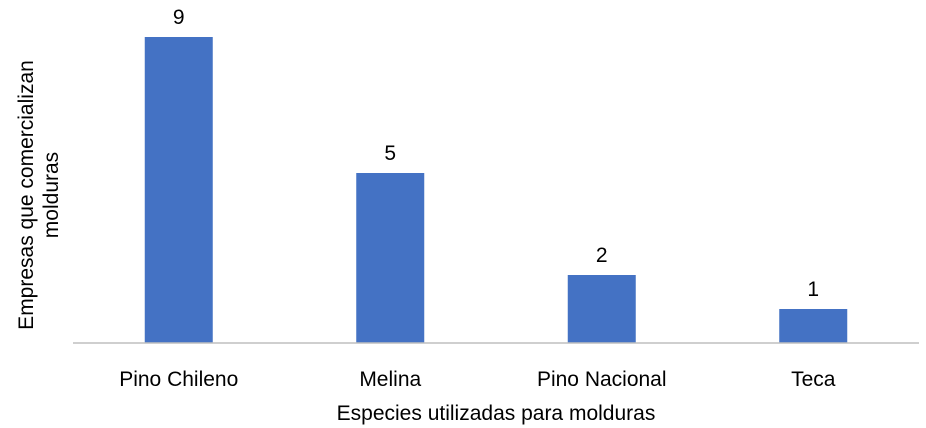  I want to click on bar-pino-nacional, so click(601, 309).